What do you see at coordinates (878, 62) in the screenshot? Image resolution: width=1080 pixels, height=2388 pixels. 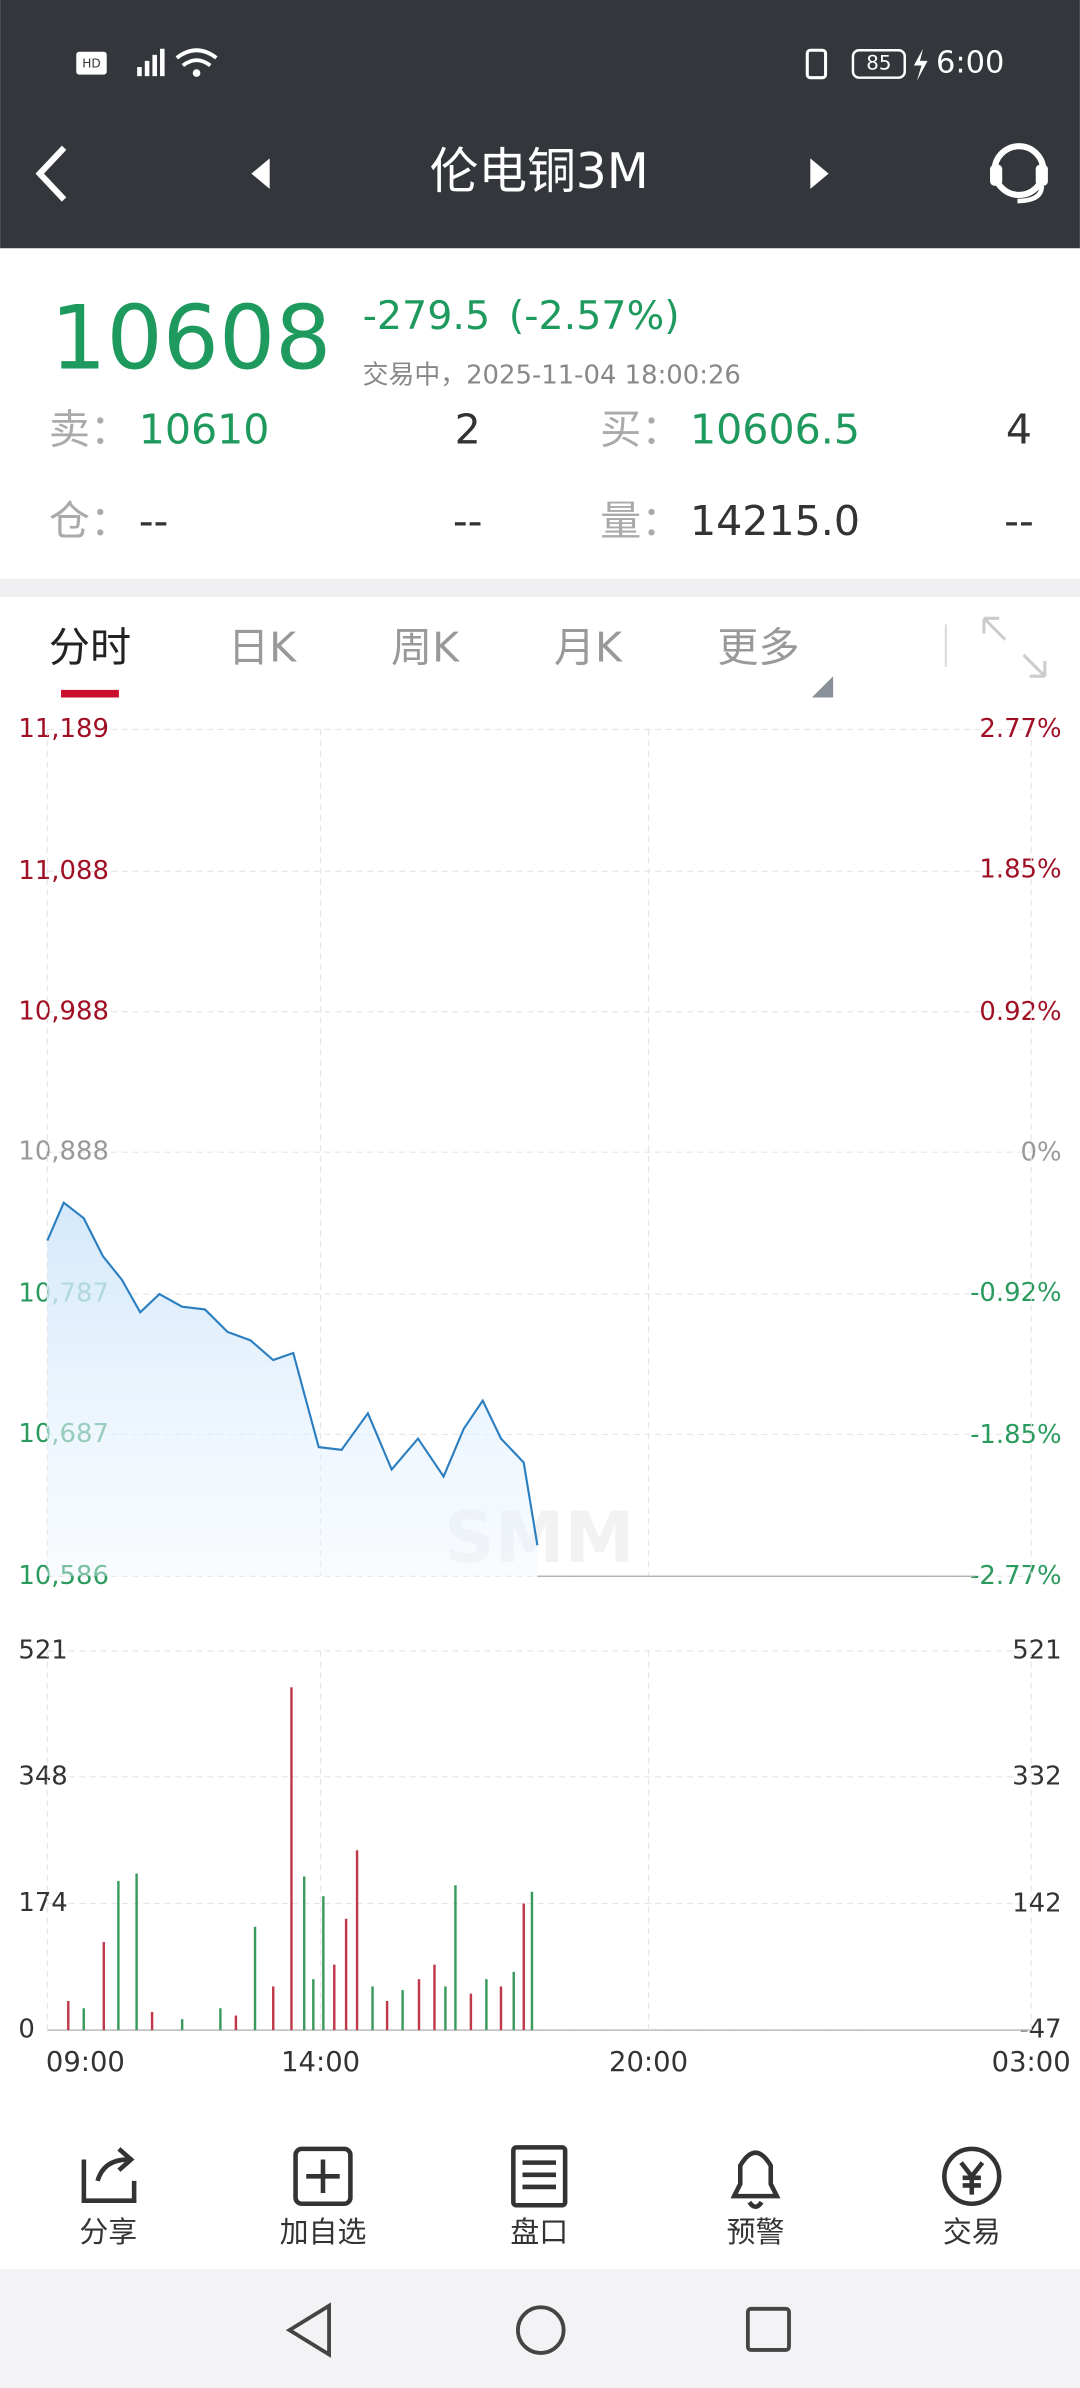 I see `battery-level: 85` at bounding box center [878, 62].